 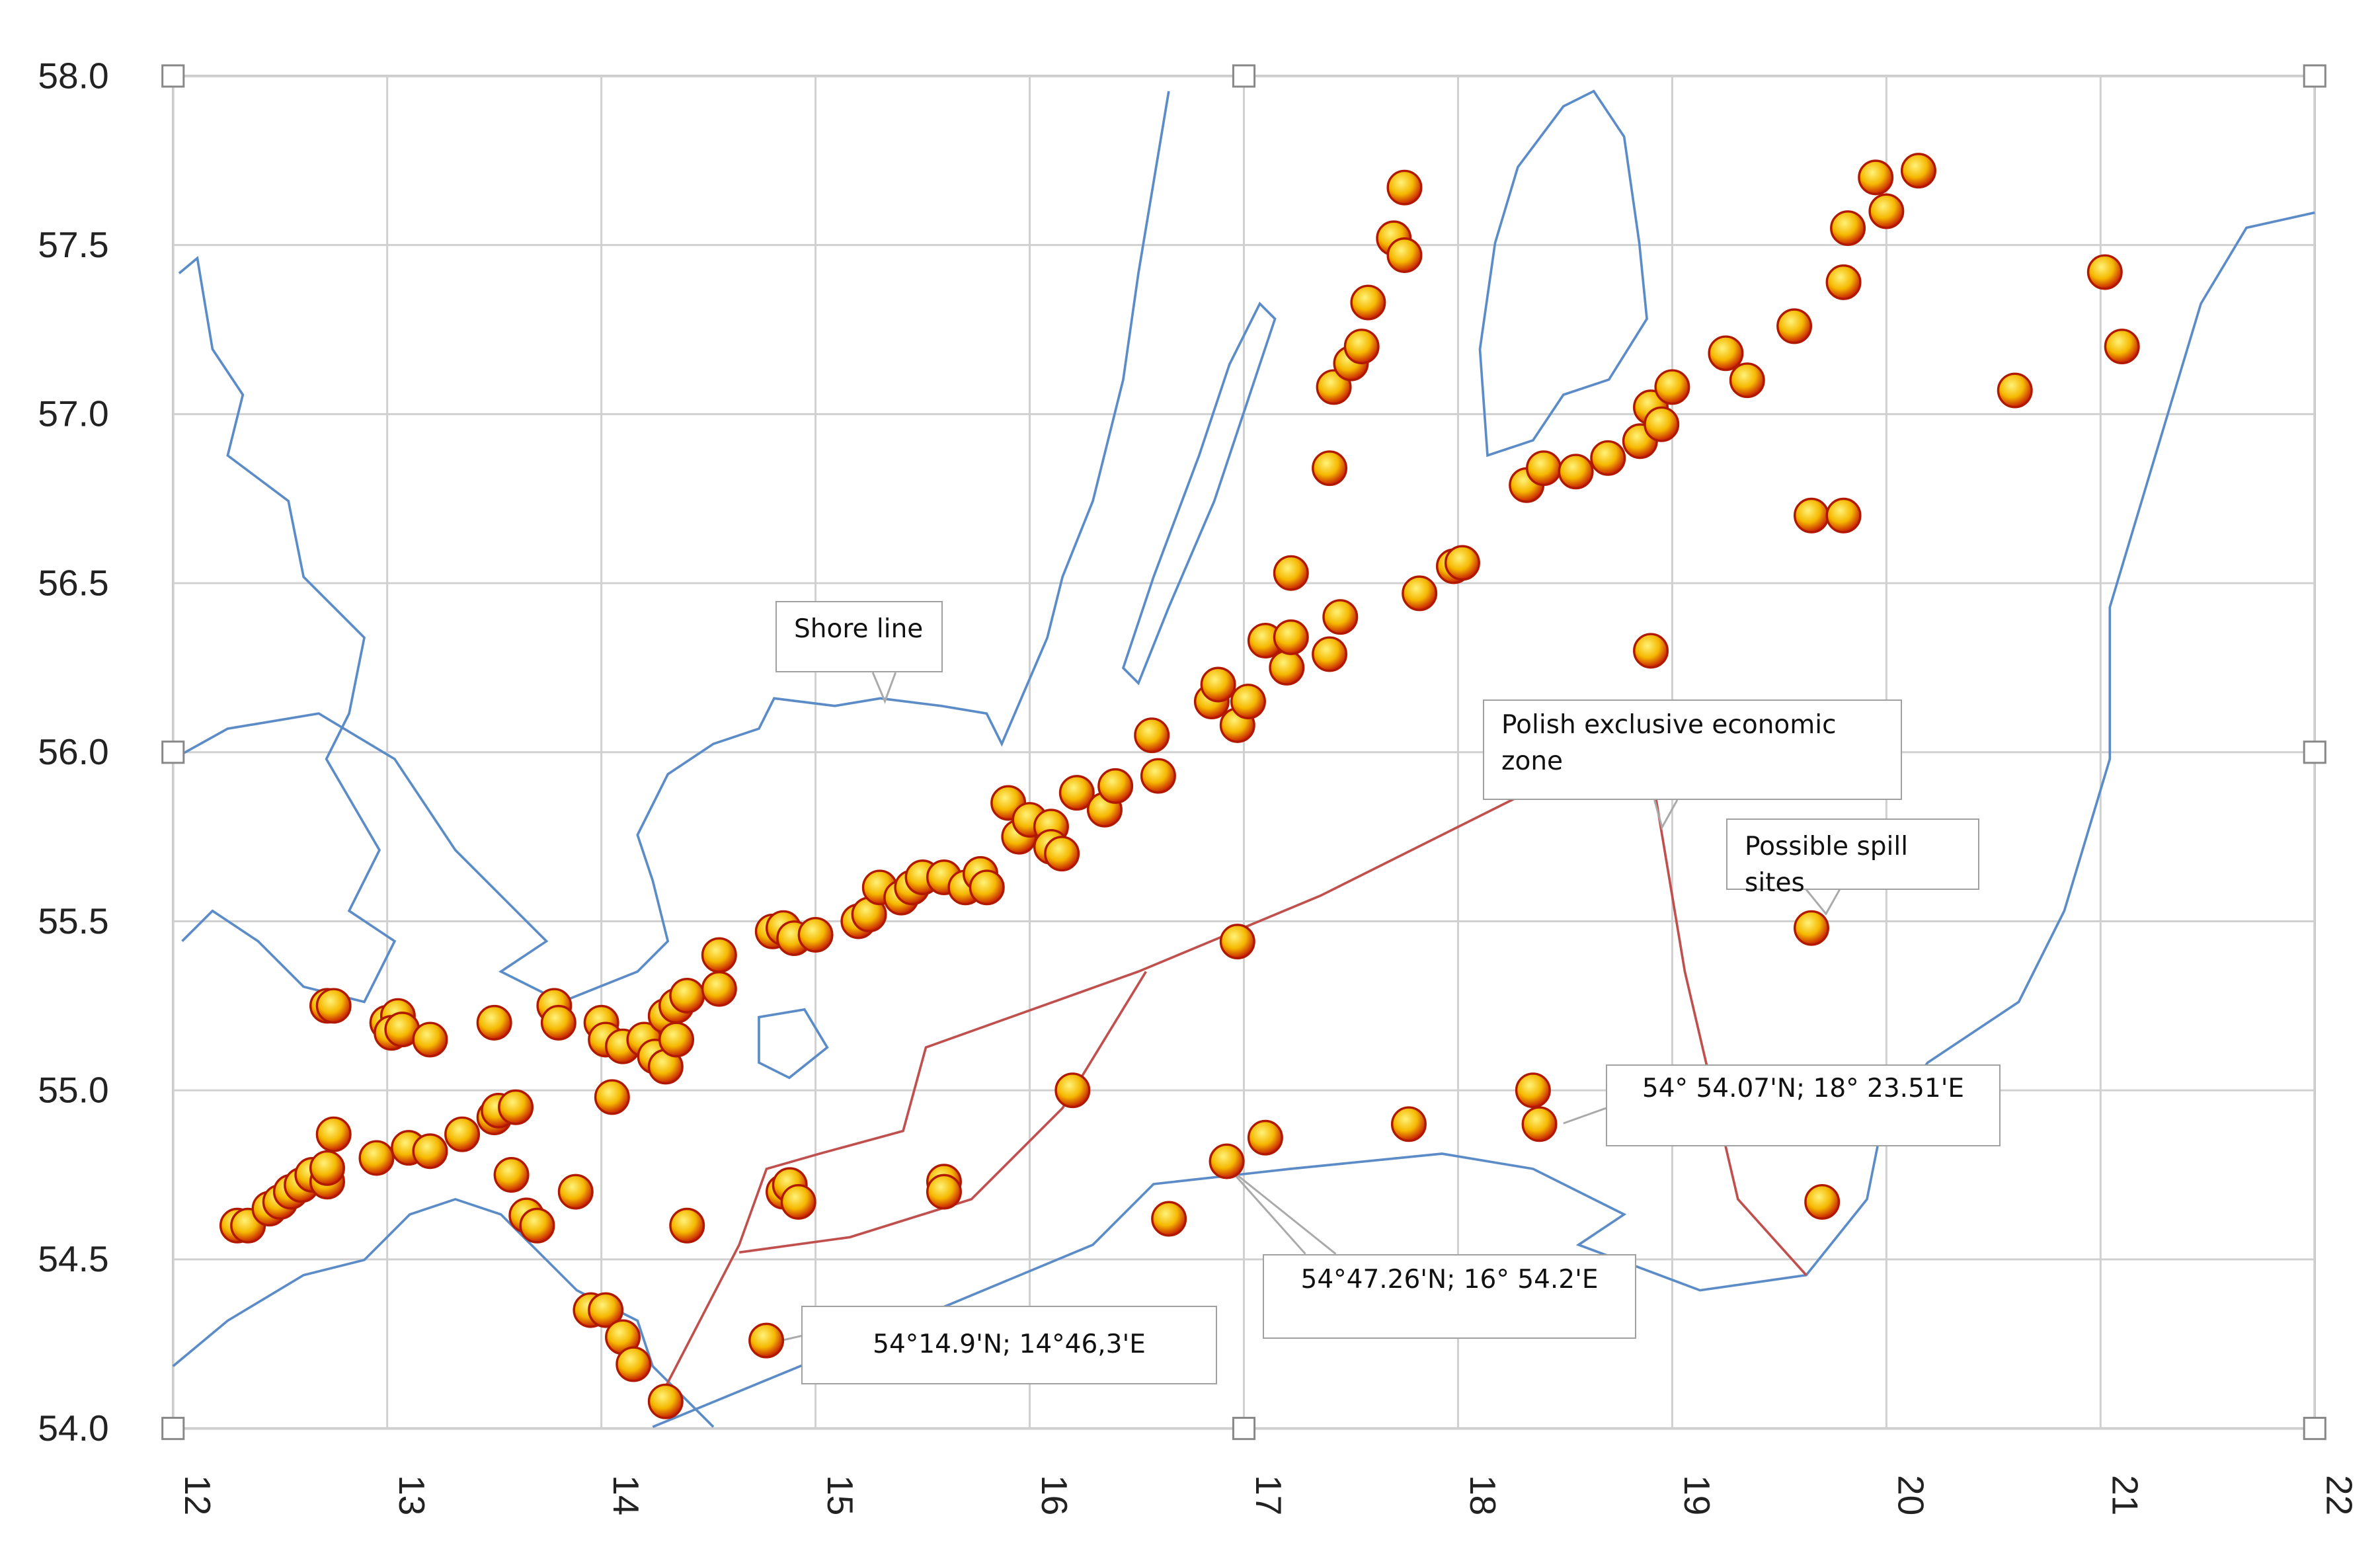 What do you see at coordinates (859, 636) in the screenshot?
I see `annotation: Shore line` at bounding box center [859, 636].